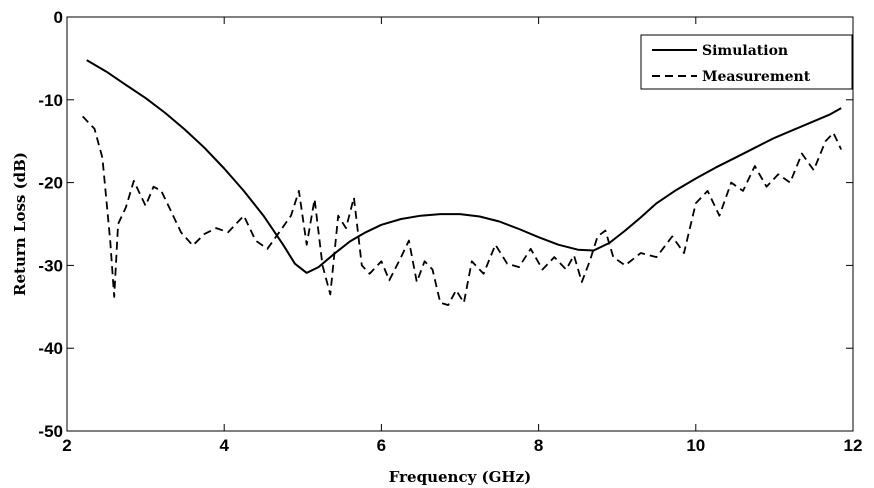 This screenshot has width=874, height=488. I want to click on y-tick-label: -40, so click(50, 348).